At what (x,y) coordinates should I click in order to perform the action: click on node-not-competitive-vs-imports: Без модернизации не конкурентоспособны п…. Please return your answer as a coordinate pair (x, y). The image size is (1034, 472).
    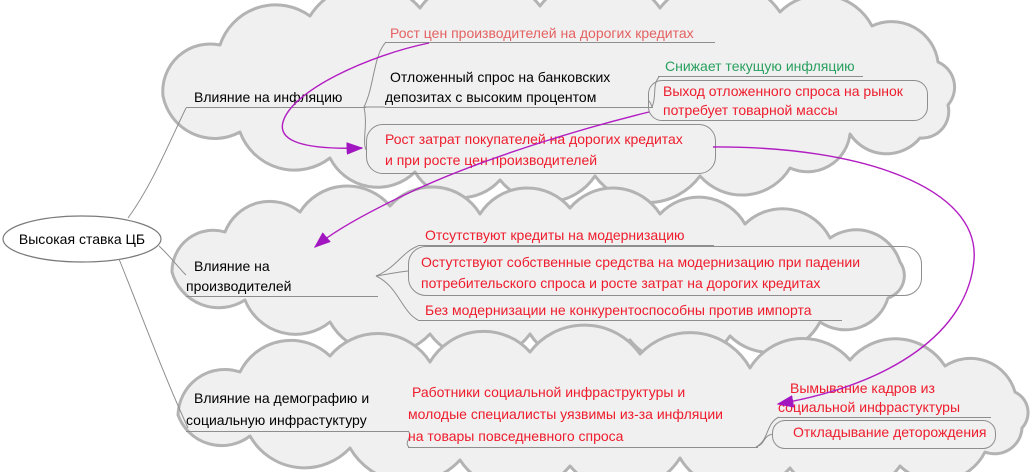
    Looking at the image, I should click on (630, 310).